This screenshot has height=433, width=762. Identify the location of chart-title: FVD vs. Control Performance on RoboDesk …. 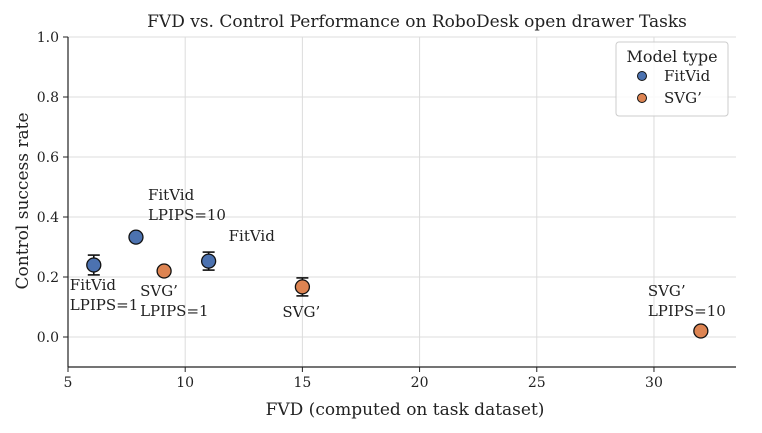
(417, 22).